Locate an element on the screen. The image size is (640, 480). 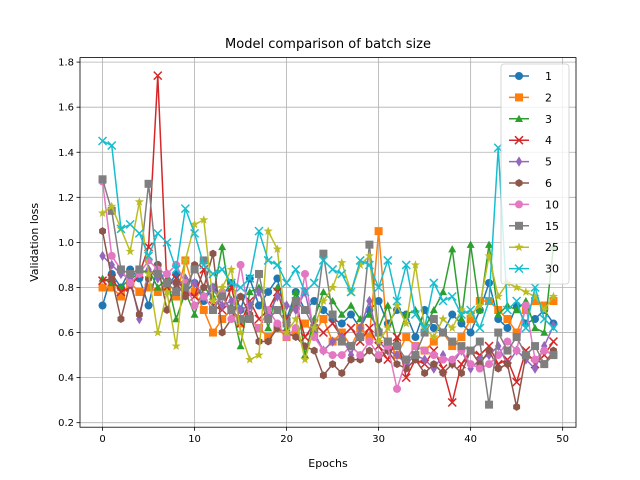
x-tick-label: 30 is located at coordinates (378, 439).